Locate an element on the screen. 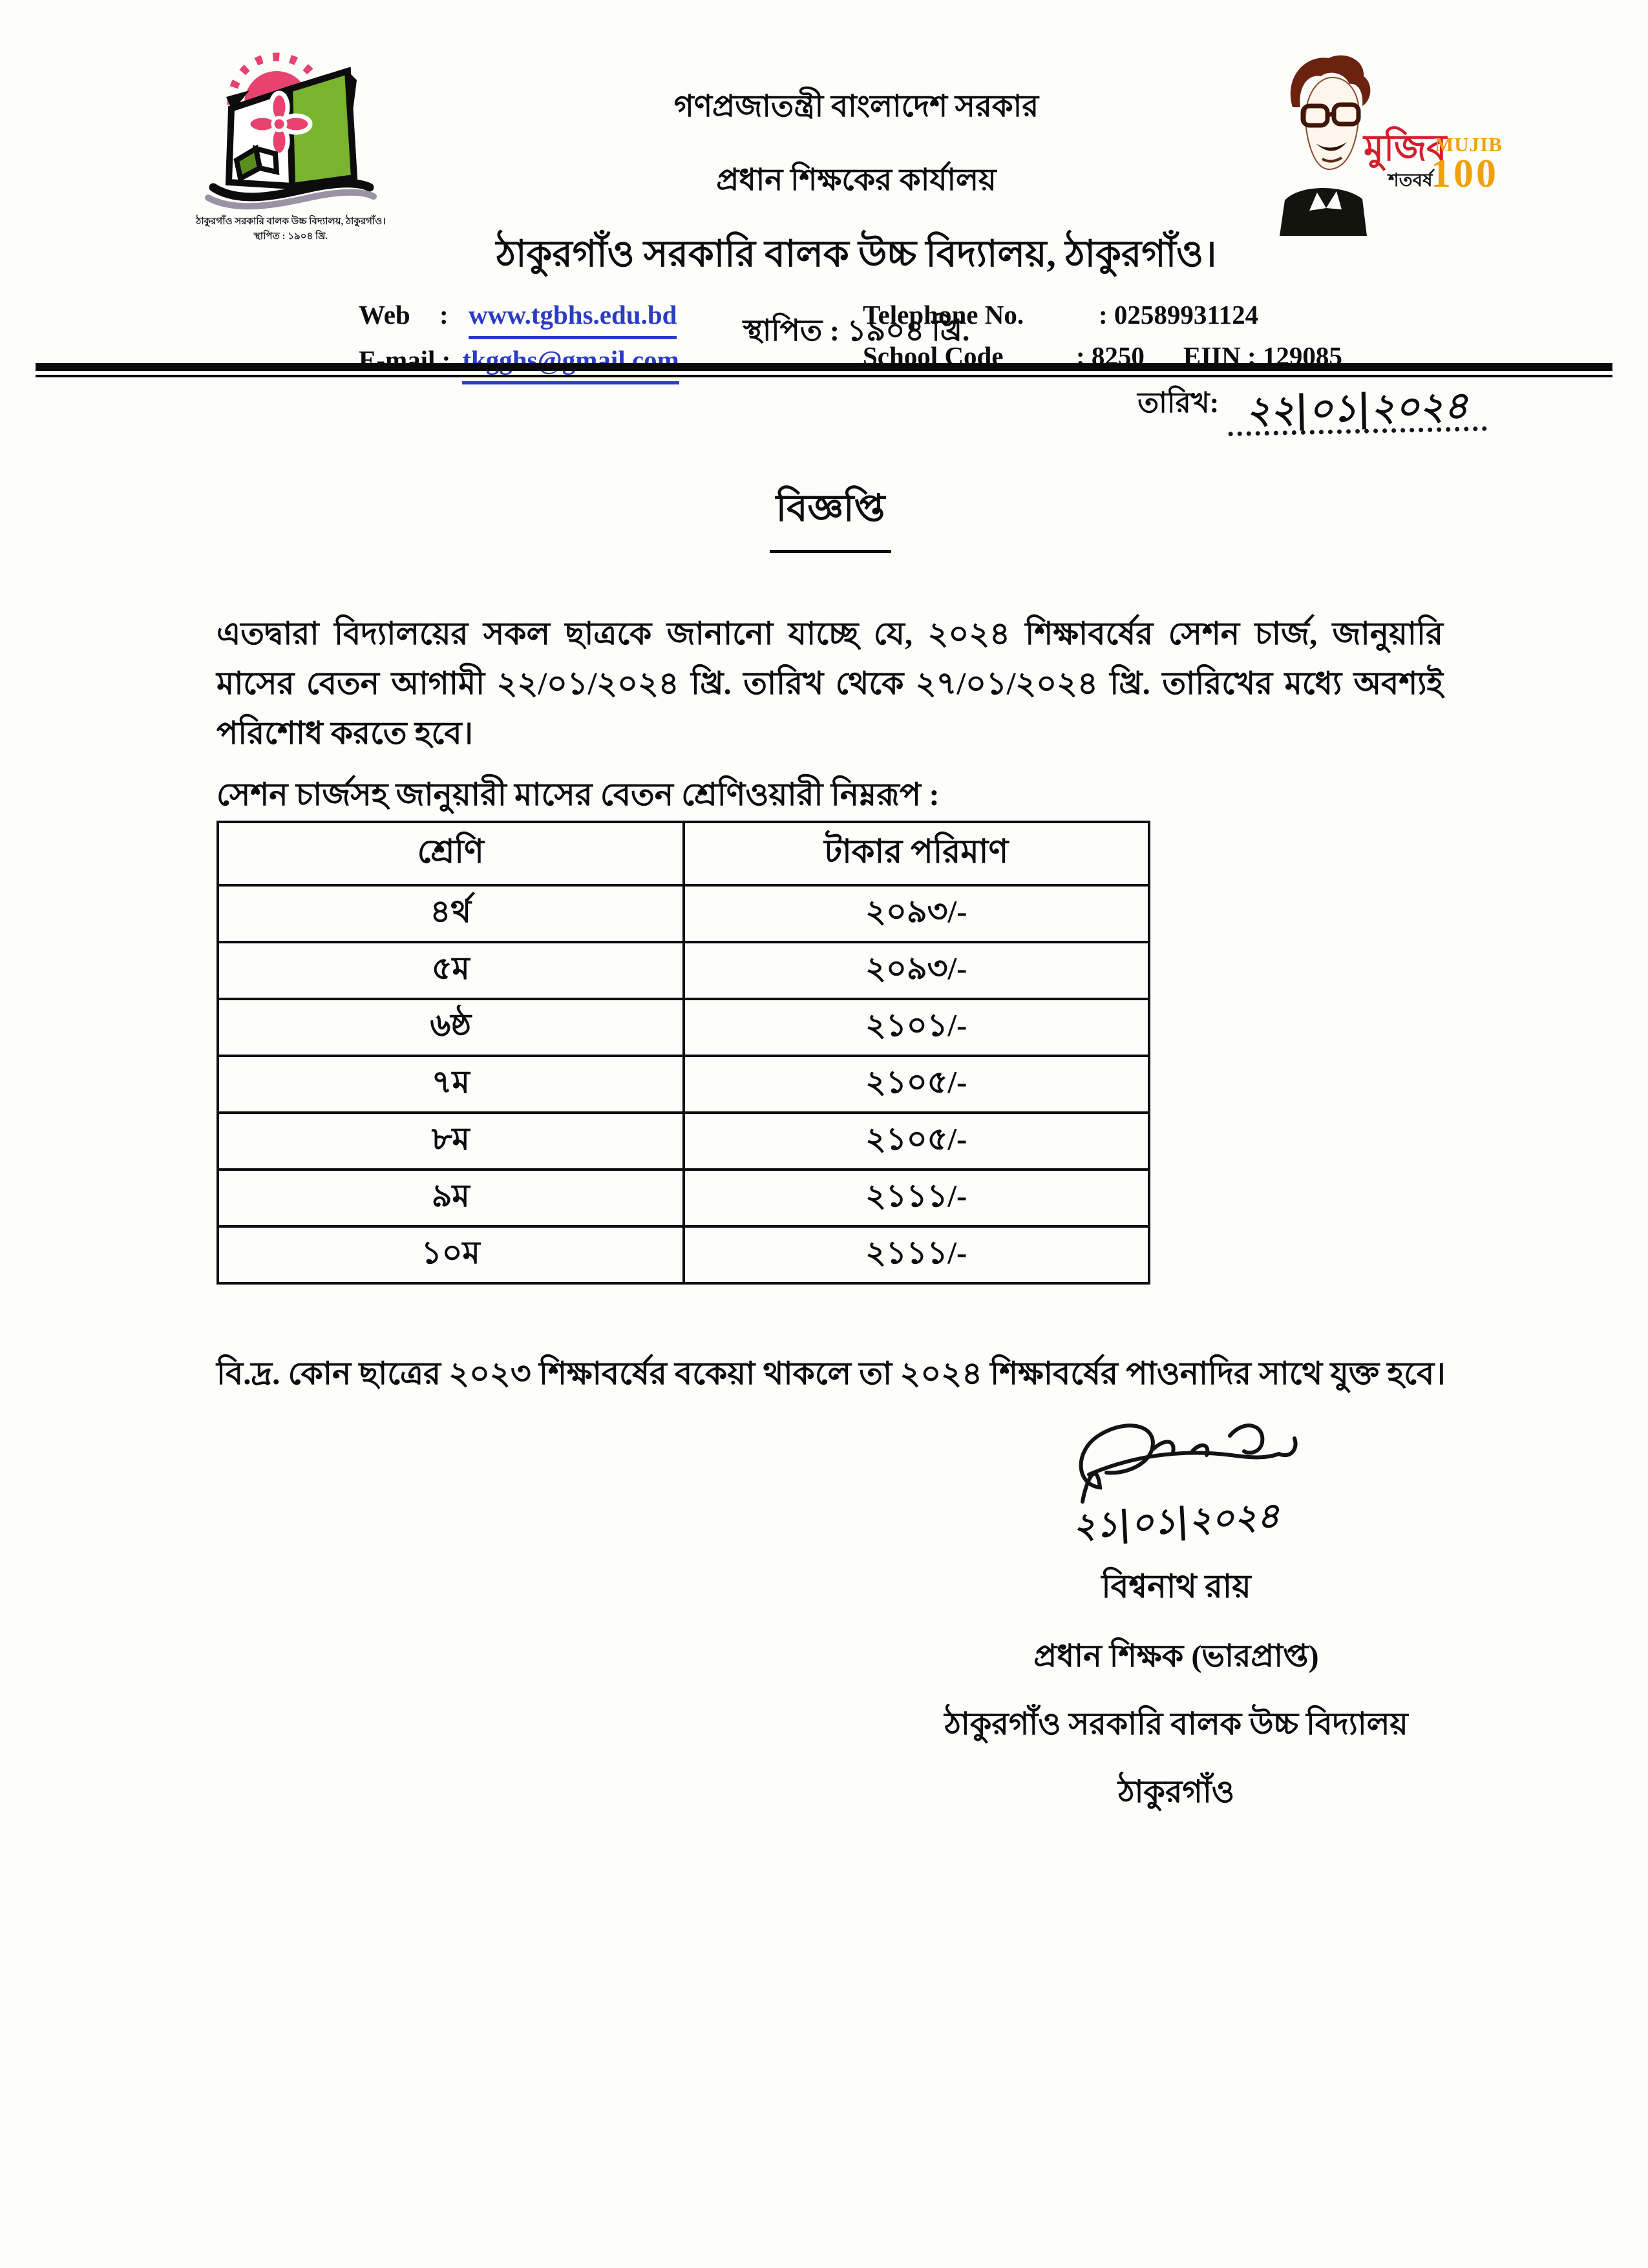 This screenshot has width=1648, height=2268. amount-cell: ২১০১/- is located at coordinates (916, 1028).